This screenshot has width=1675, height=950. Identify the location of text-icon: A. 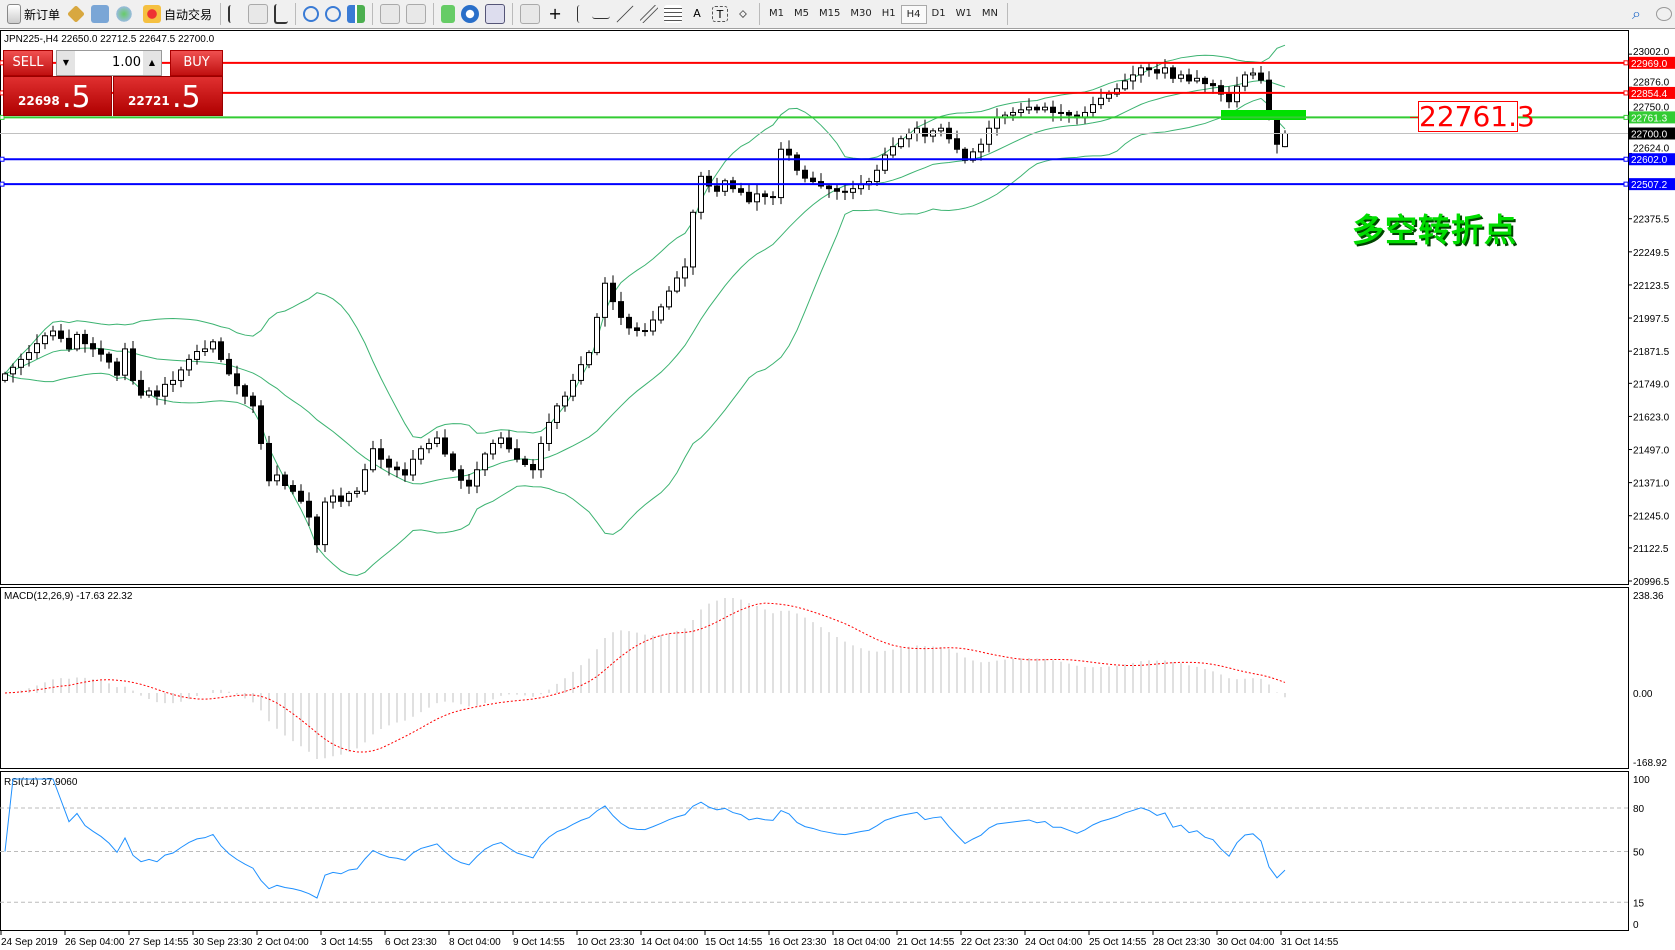
(697, 13).